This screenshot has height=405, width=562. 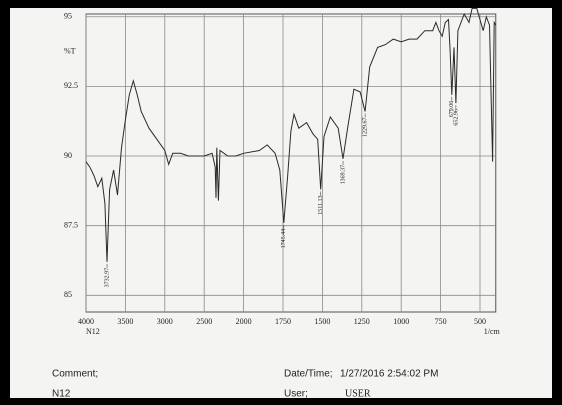 What do you see at coordinates (125, 321) in the screenshot?
I see `x-tick-label: 3500` at bounding box center [125, 321].